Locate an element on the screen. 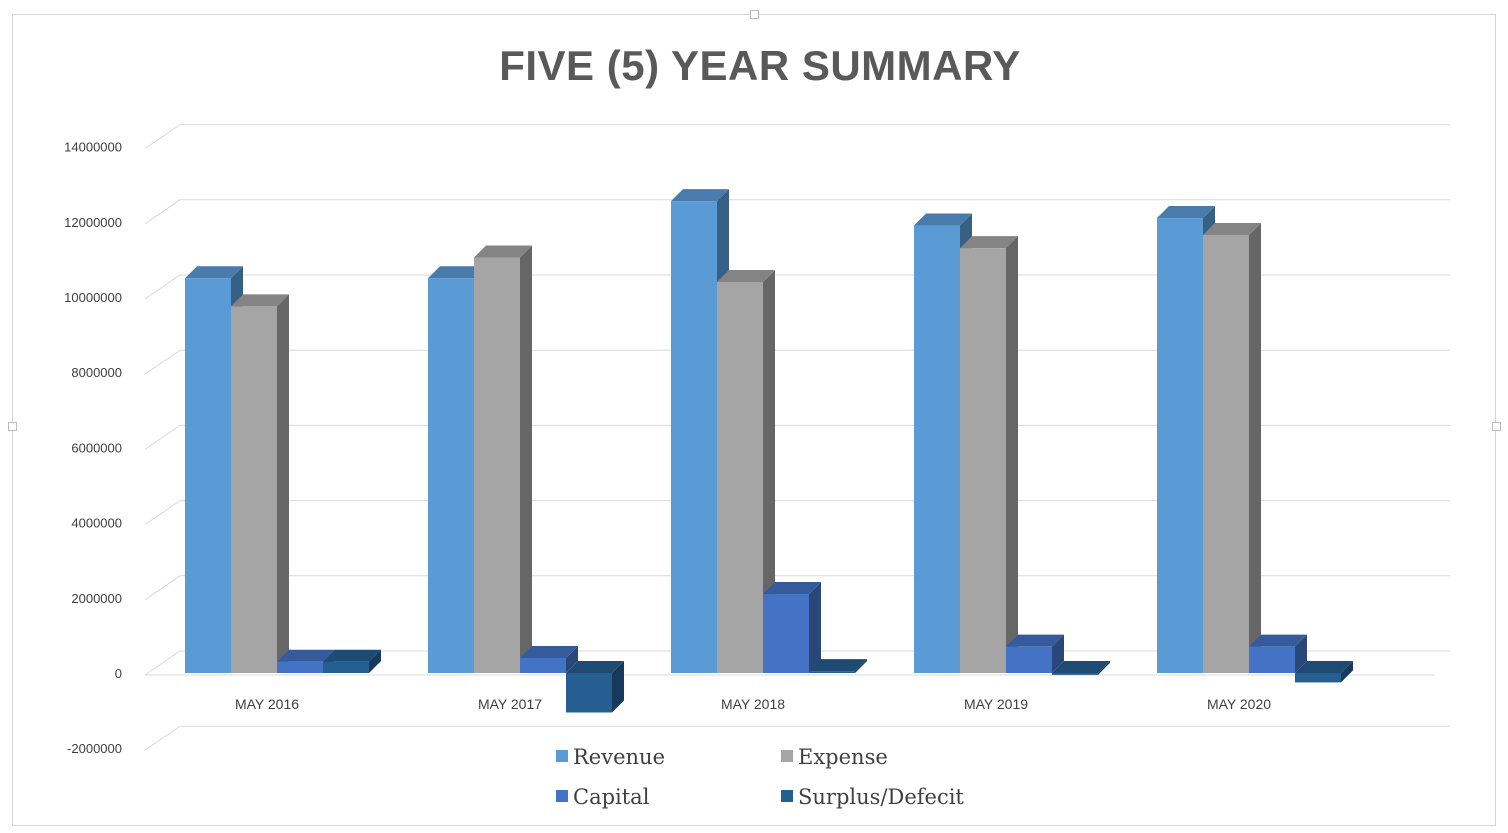  y-tick-label: 14000000 is located at coordinates (93, 147).